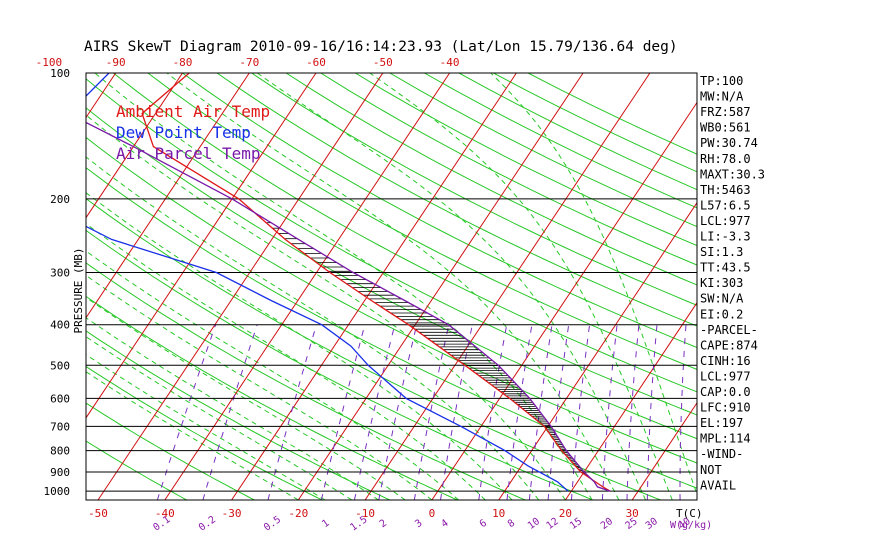 Image resolution: width=870 pixels, height=560 pixels. What do you see at coordinates (78, 290) in the screenshot?
I see `y-axis-label: PRESSURE (MB)` at bounding box center [78, 290].